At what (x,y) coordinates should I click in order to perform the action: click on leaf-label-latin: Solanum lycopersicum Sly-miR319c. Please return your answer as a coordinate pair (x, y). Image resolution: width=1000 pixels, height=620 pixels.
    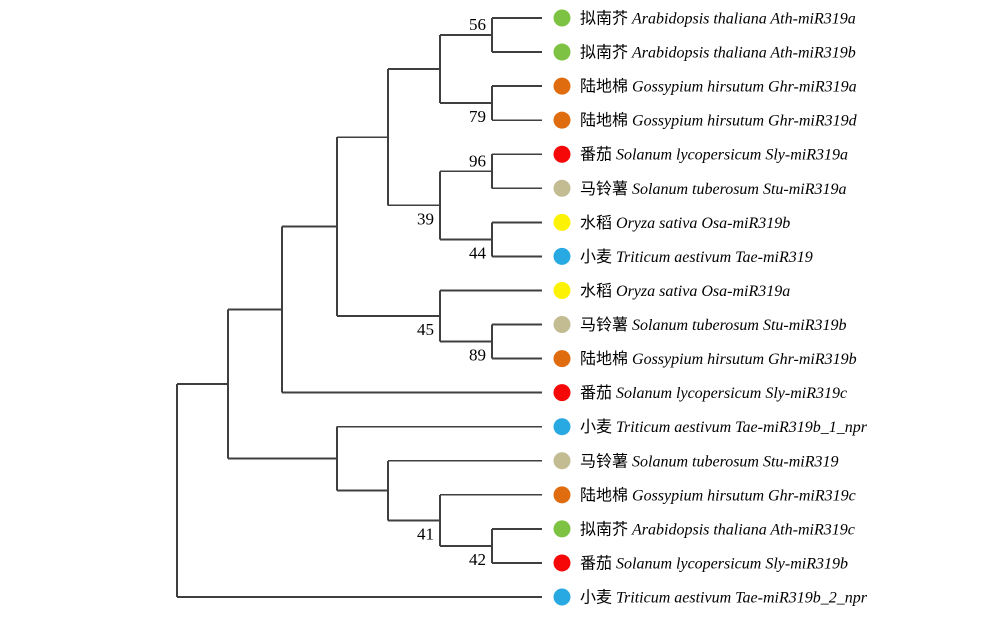
    Looking at the image, I should click on (731, 393).